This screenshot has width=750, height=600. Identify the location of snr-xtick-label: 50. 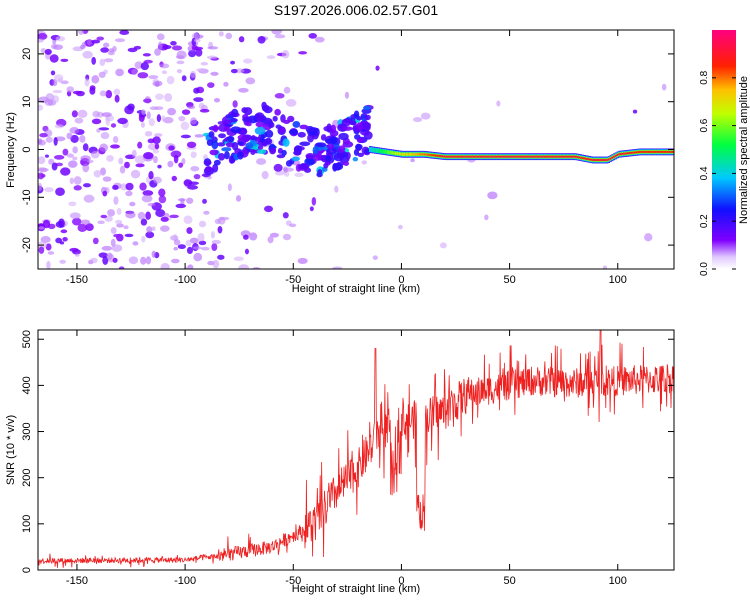
(509, 581).